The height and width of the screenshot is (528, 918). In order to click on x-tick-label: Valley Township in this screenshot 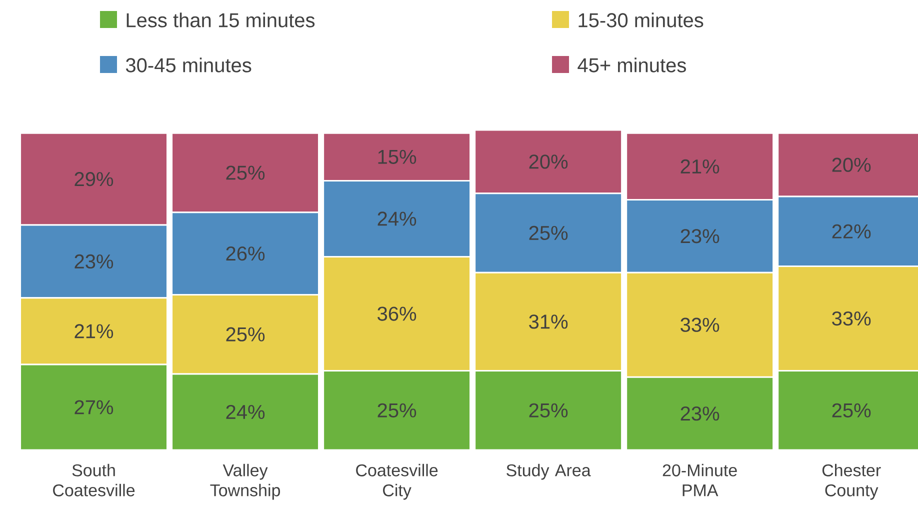, I will do `click(245, 482)`.